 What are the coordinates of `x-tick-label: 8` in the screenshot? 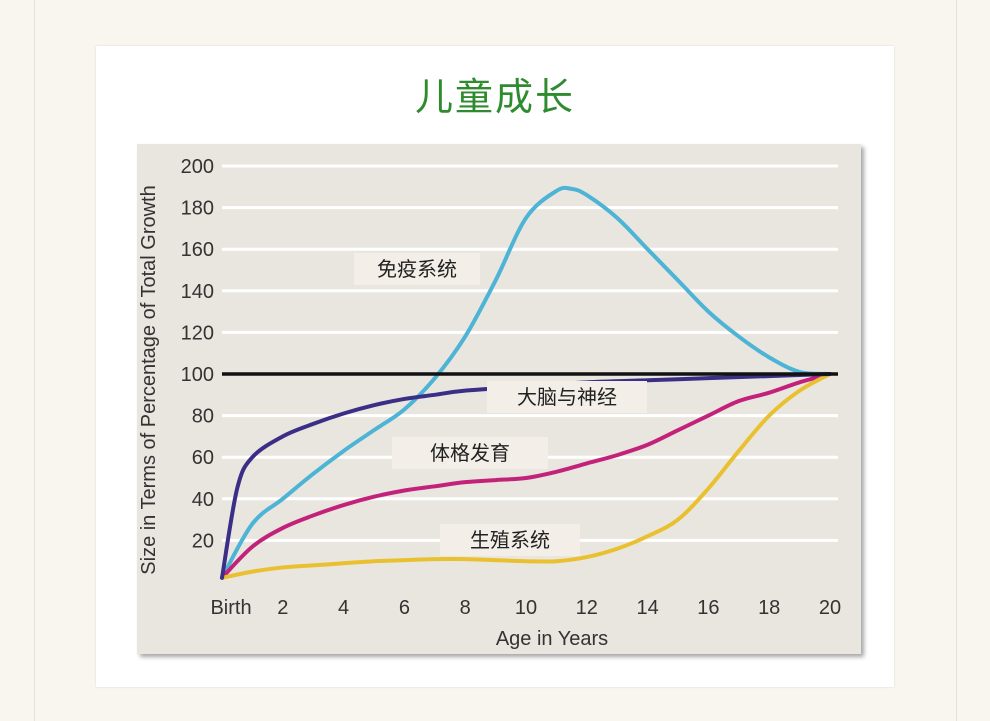 It's located at (465, 608).